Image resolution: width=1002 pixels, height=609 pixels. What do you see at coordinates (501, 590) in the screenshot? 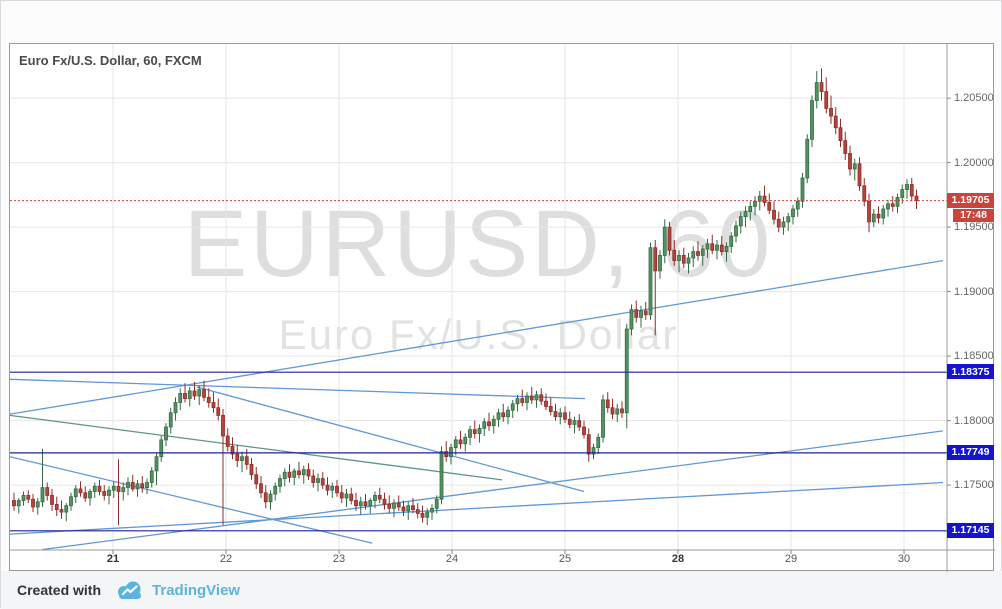
I see `footer: Created with TradingView` at bounding box center [501, 590].